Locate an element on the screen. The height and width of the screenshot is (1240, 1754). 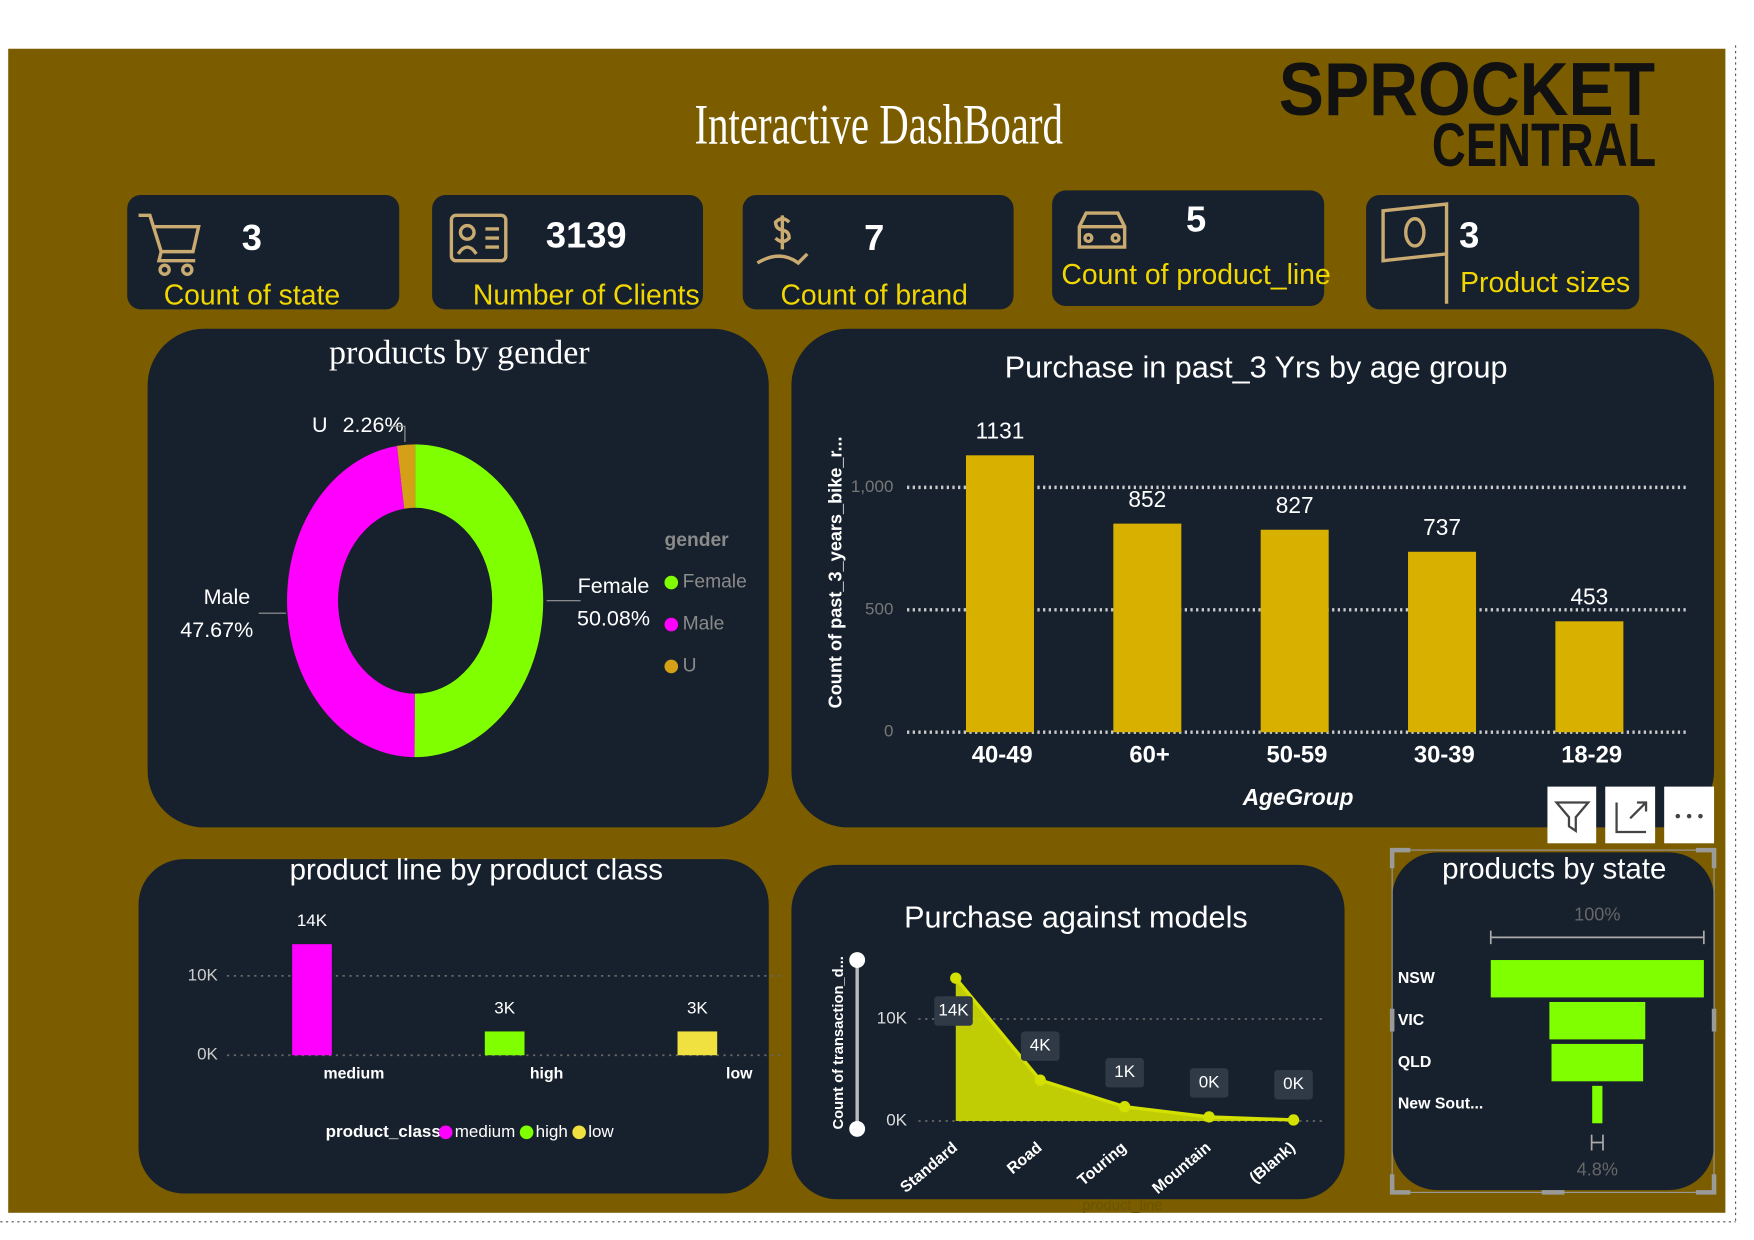
legend-label: medium is located at coordinates (485, 1131).